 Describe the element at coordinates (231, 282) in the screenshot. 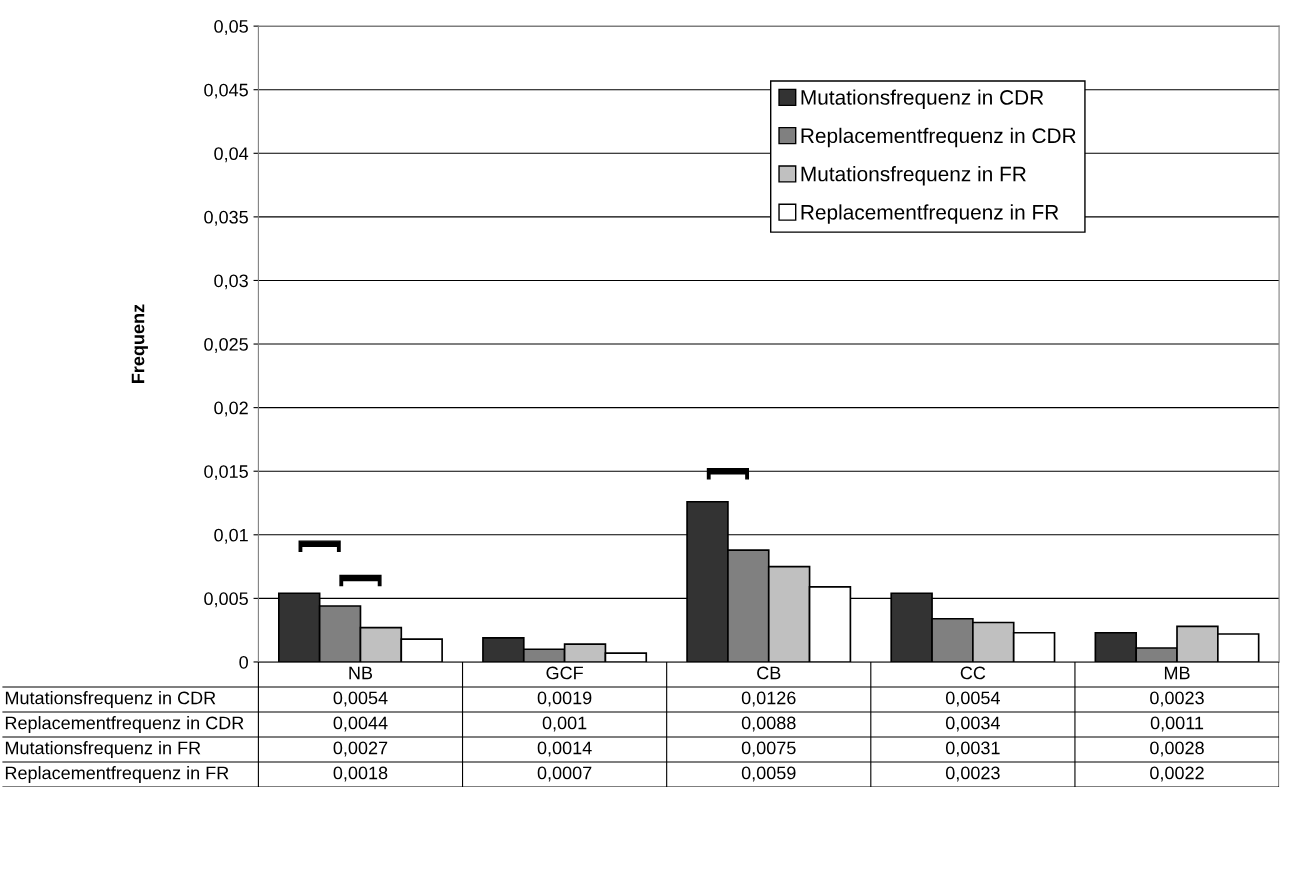

I see `y-tick-label: 0,03` at that location.